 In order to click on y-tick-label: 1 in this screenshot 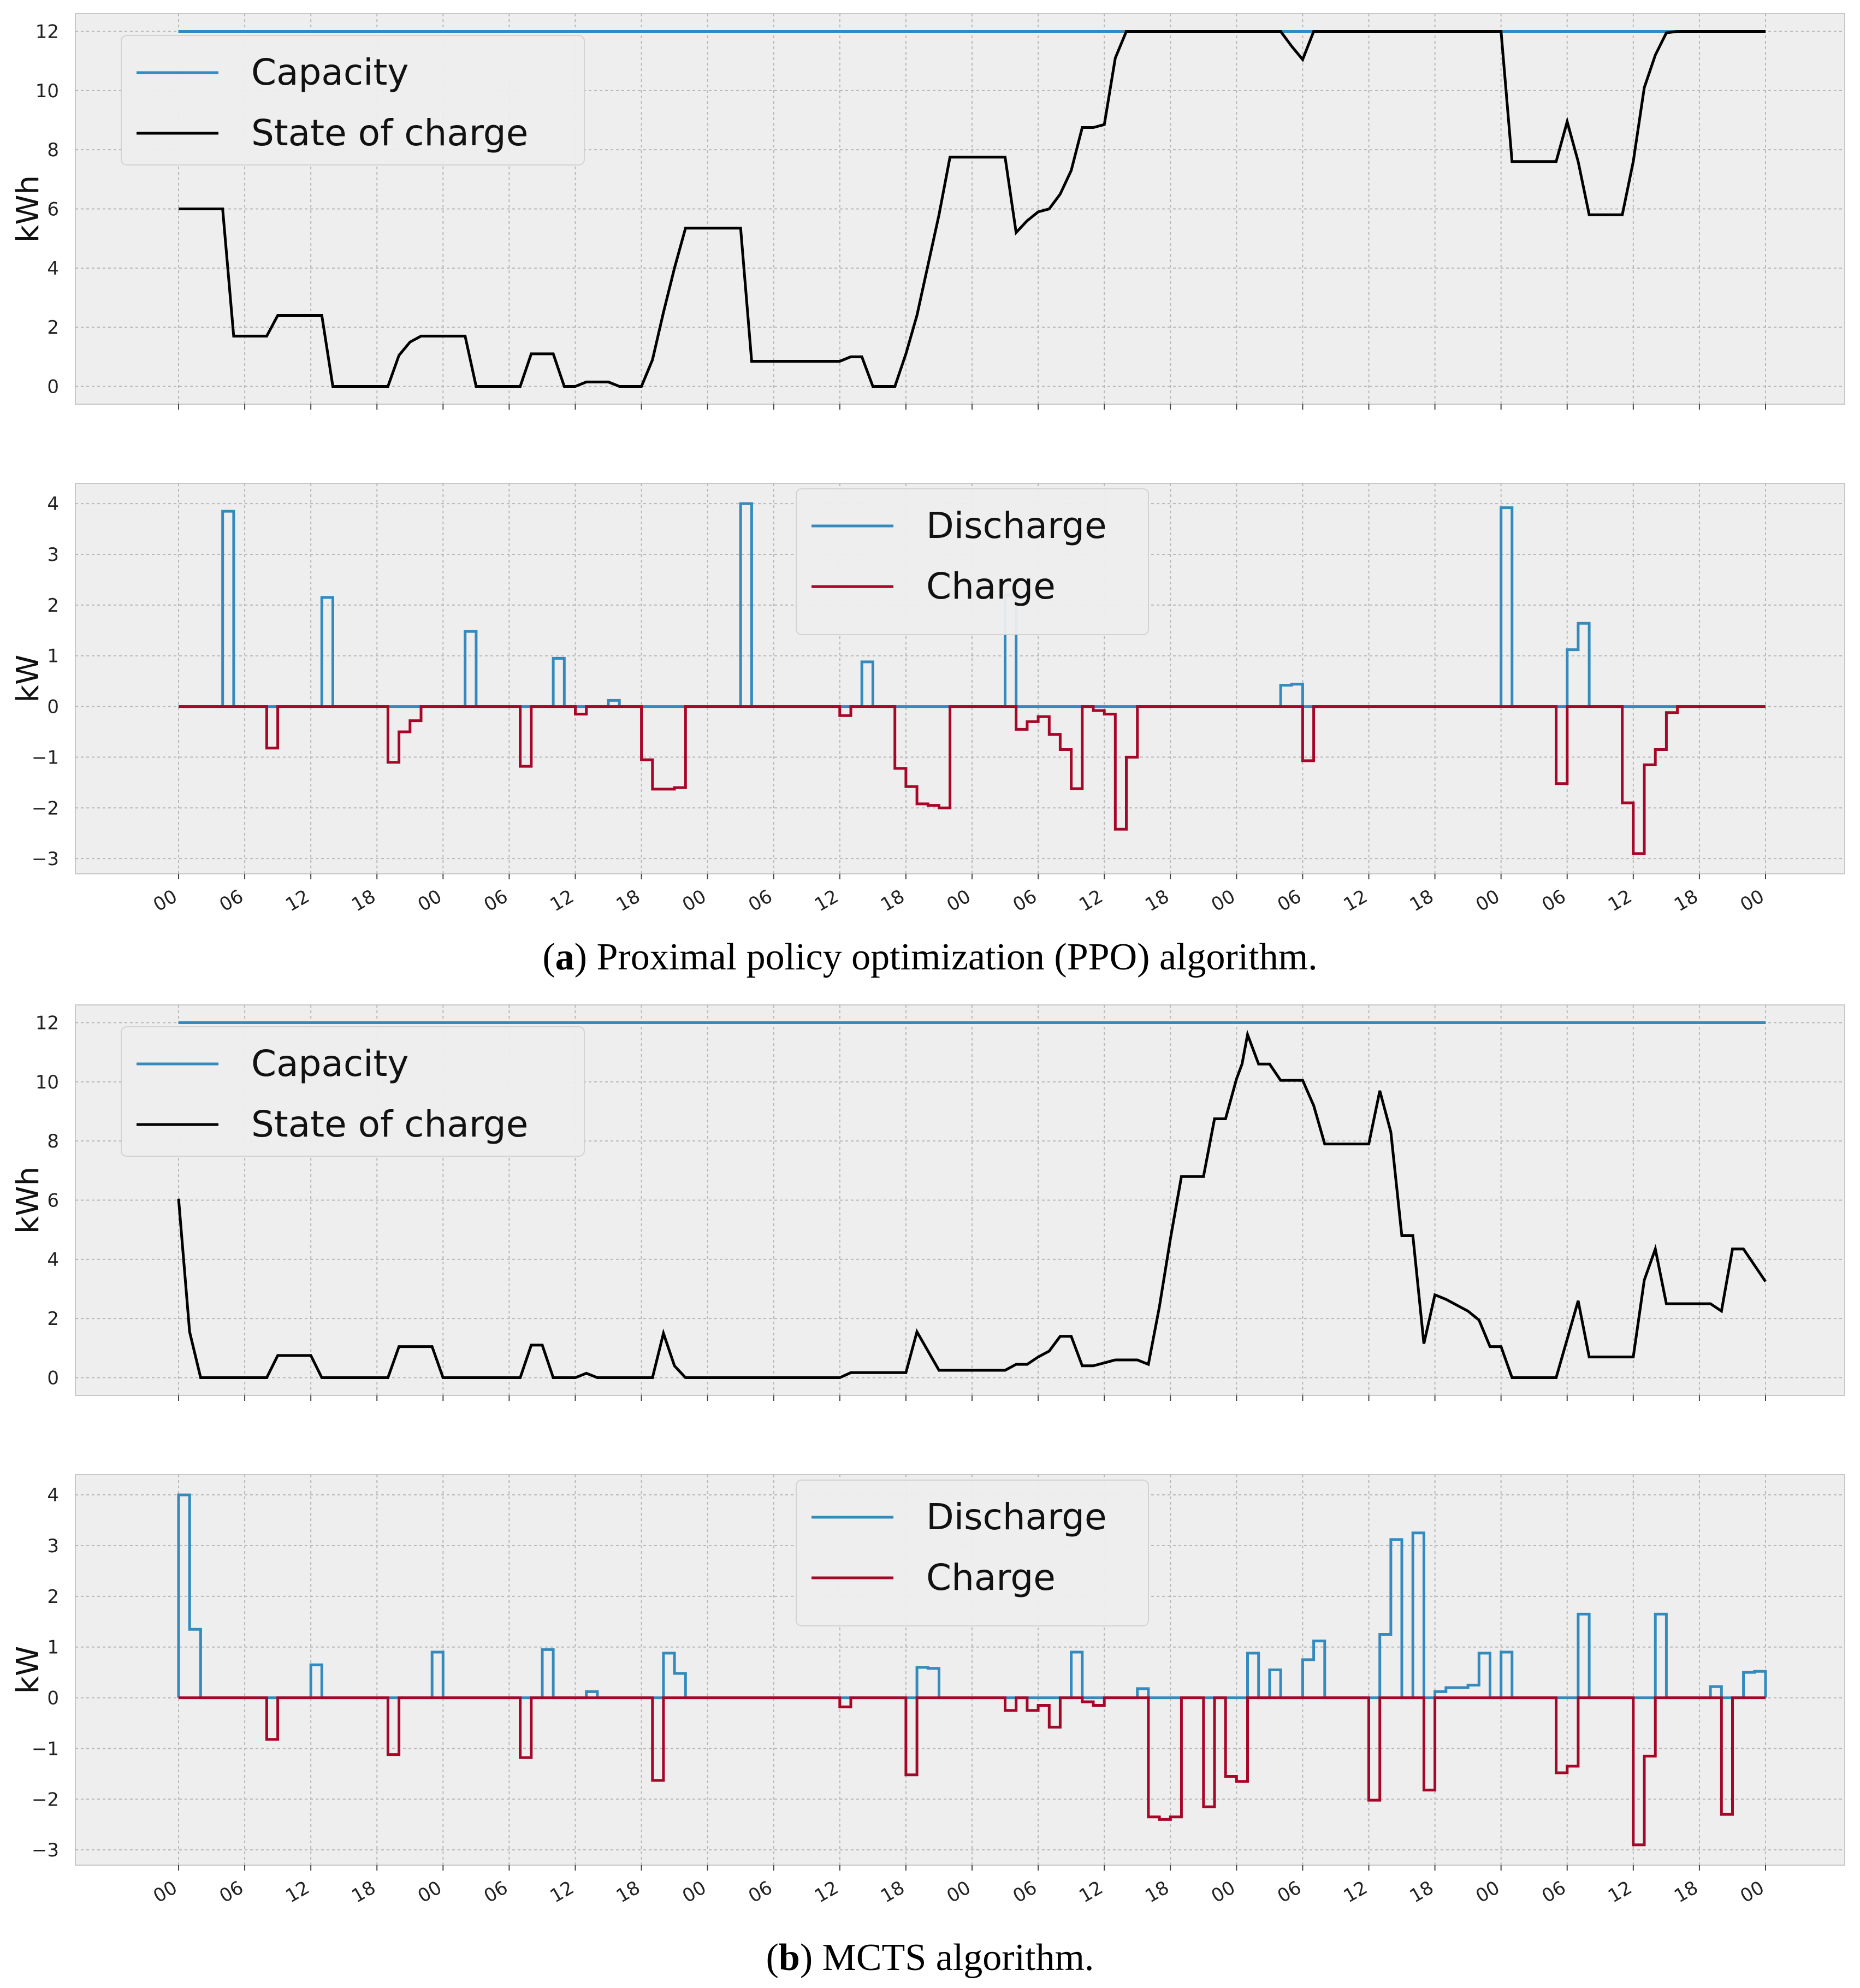, I will do `click(53, 1648)`.